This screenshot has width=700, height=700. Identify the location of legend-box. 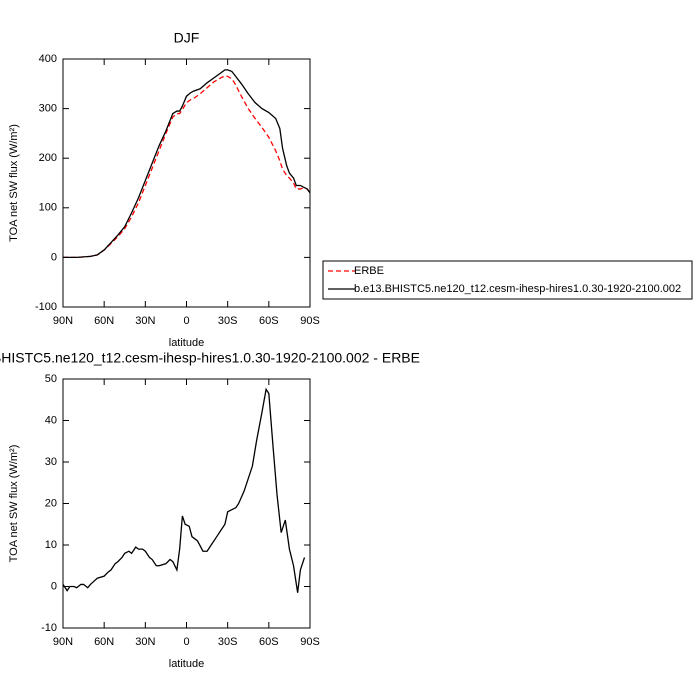
(507, 280).